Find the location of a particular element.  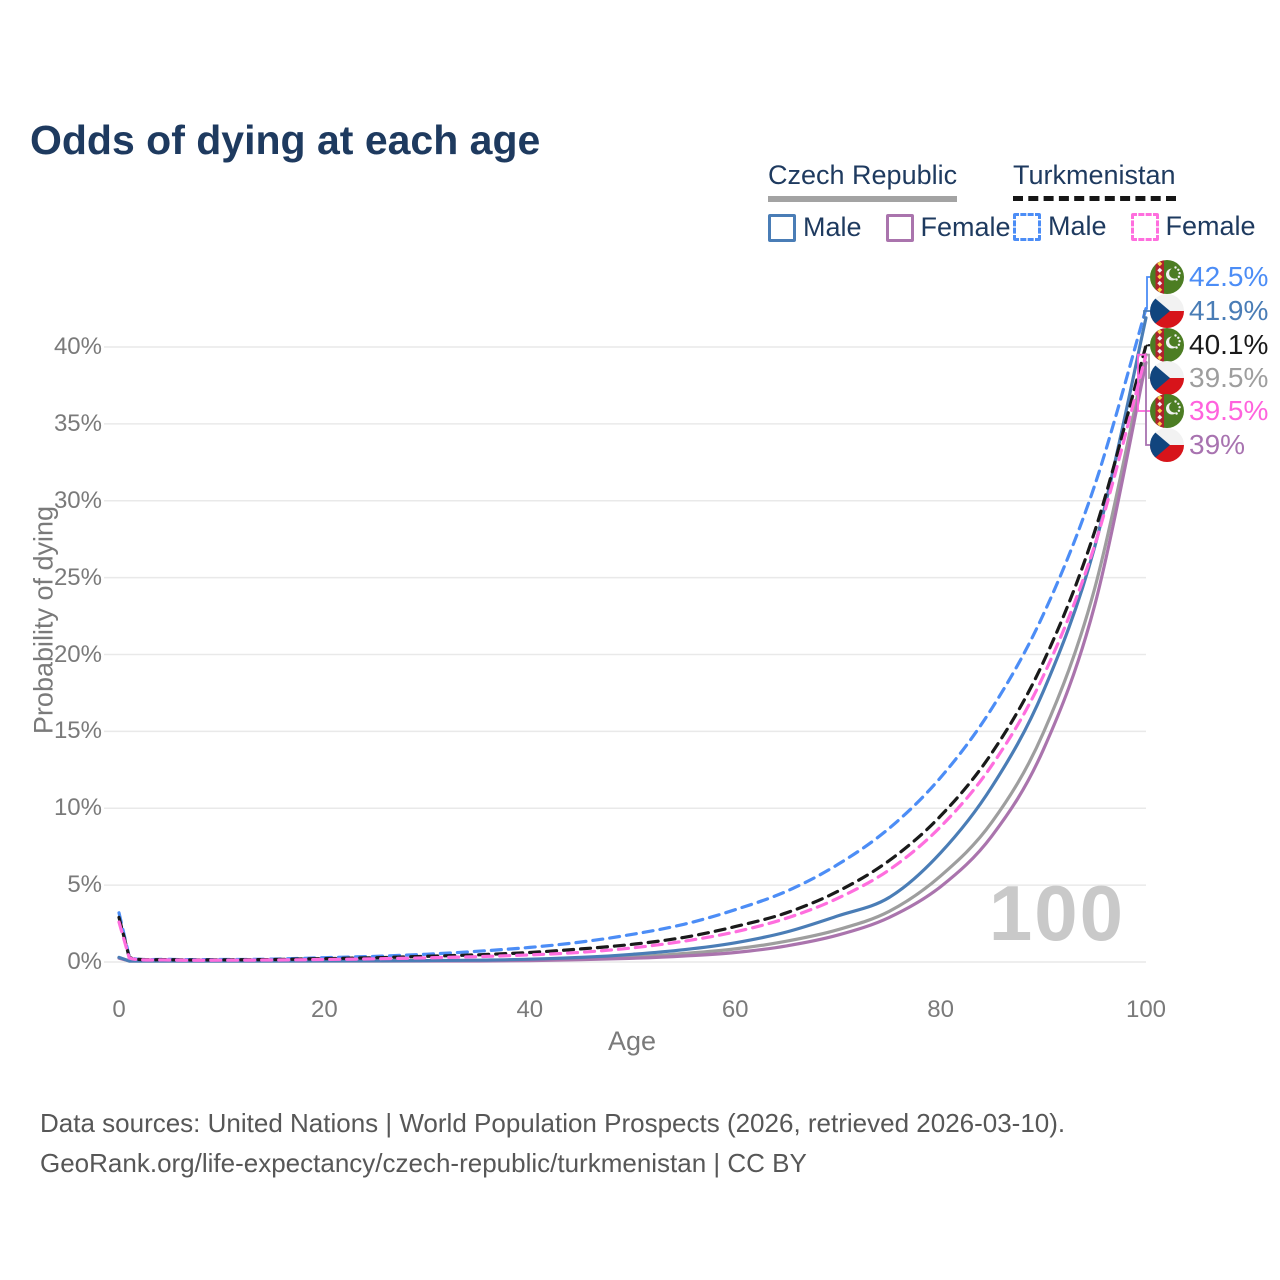

legend-group-czech-republic: Czech Republic Male Female is located at coordinates (889, 201).